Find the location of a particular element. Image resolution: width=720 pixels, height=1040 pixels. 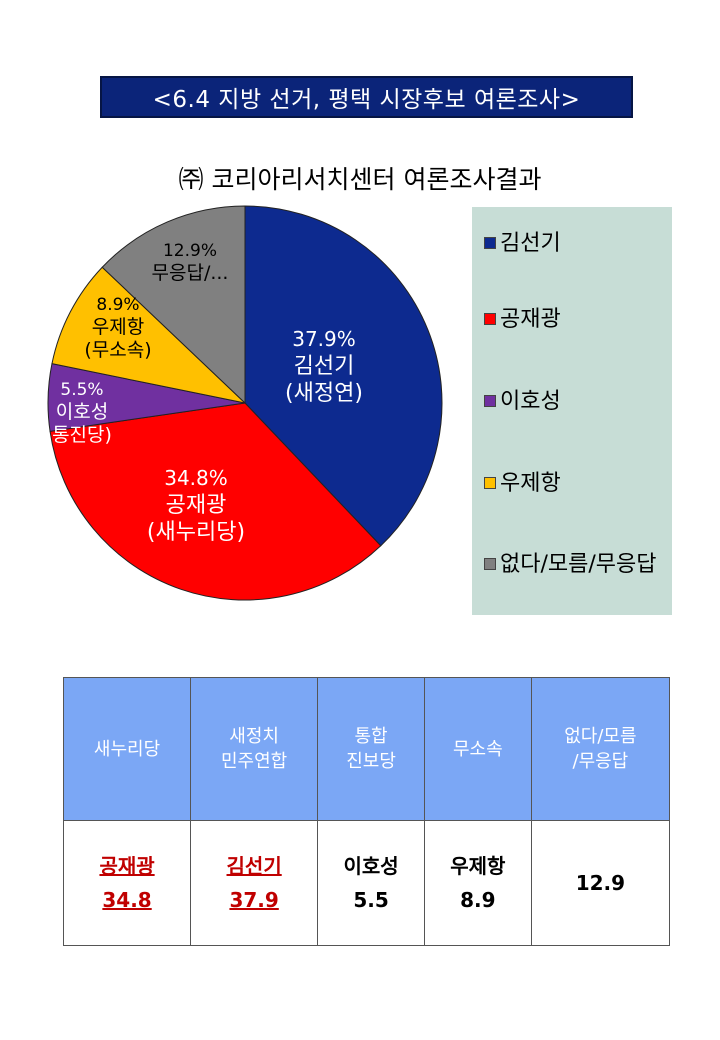

chart-title: ㈜ 코리아리서치센터 여론조사결과 is located at coordinates (360, 179).